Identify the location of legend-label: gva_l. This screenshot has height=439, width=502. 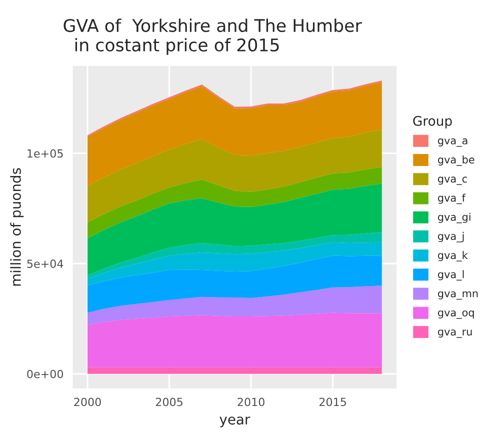
(451, 275).